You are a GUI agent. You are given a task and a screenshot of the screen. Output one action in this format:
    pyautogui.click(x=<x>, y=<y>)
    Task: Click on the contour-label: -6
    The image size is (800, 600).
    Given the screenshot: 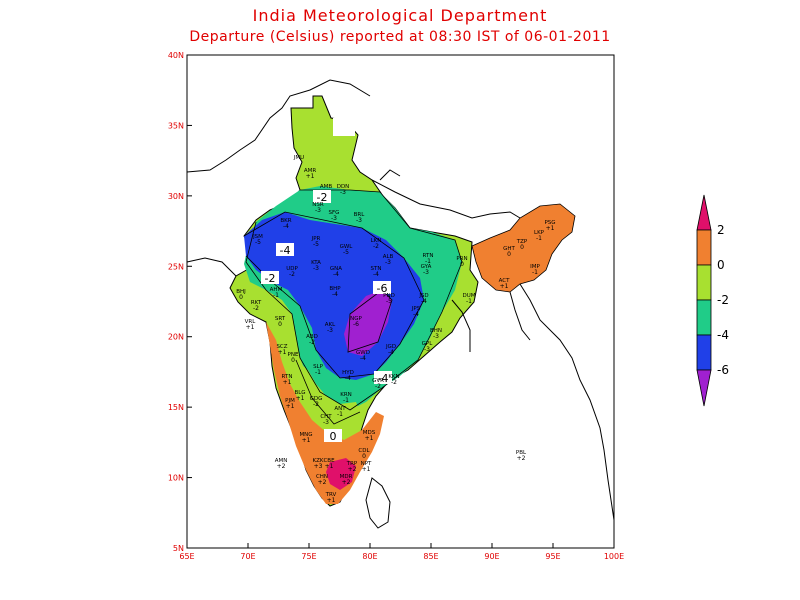 What is the action you would take?
    pyautogui.click(x=382, y=288)
    